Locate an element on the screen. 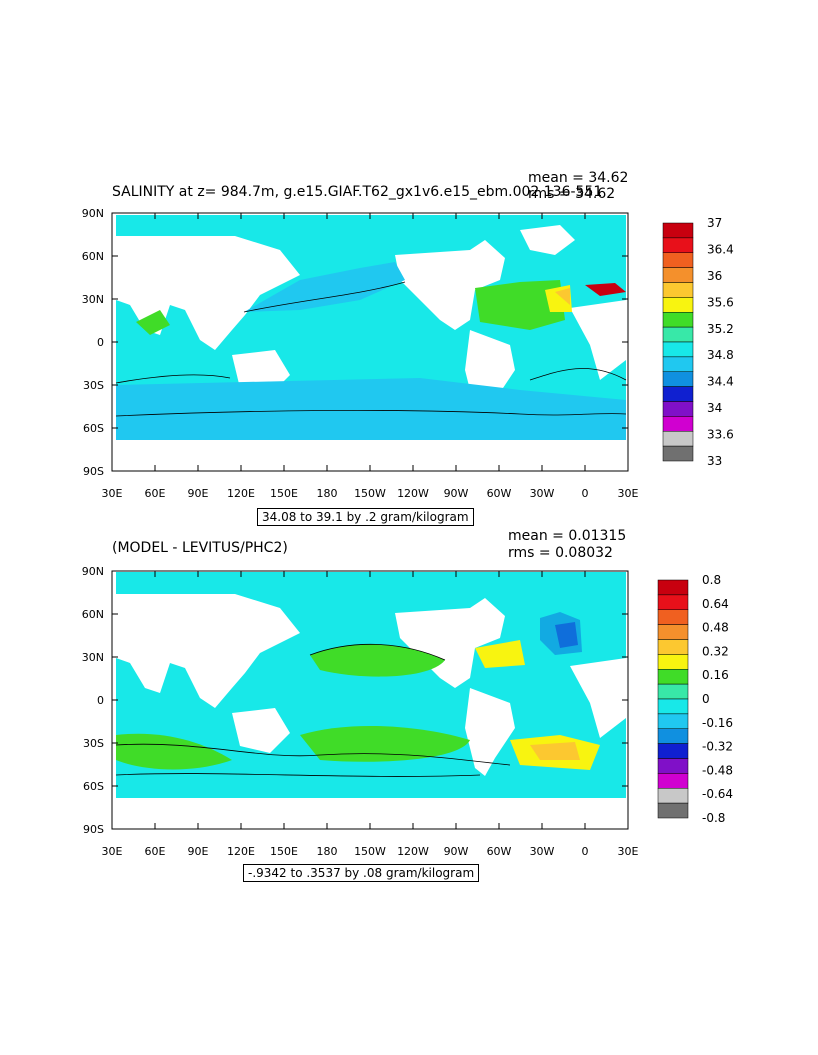 Image resolution: width=818 pixels, height=1055 pixels. map1-lat-label: 60S is located at coordinates (93, 428).